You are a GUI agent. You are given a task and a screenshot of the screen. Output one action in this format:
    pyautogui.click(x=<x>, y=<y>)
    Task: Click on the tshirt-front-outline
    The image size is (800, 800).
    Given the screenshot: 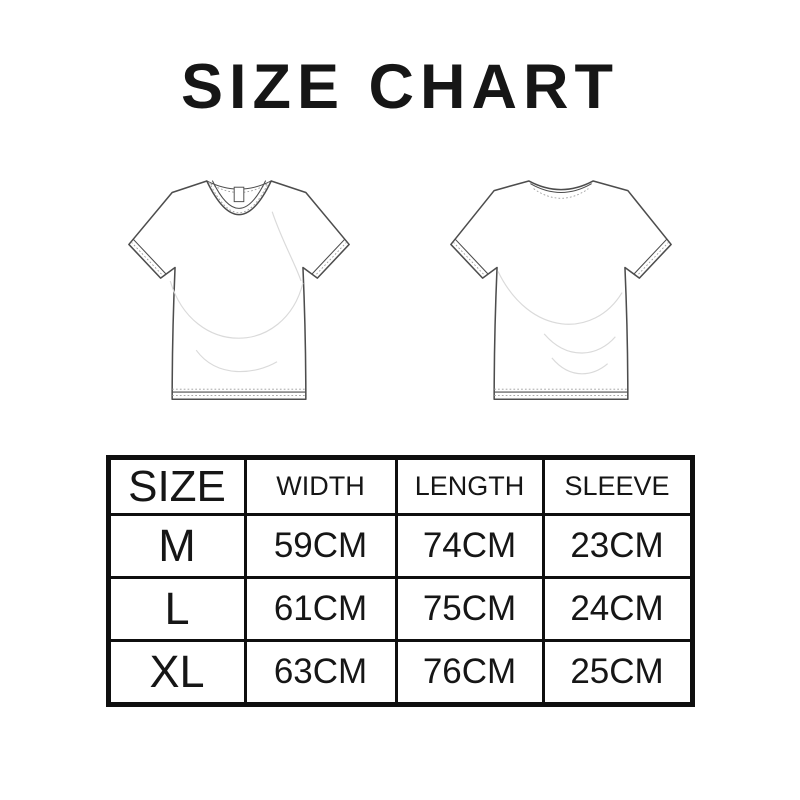 What is the action you would take?
    pyautogui.click(x=239, y=290)
    